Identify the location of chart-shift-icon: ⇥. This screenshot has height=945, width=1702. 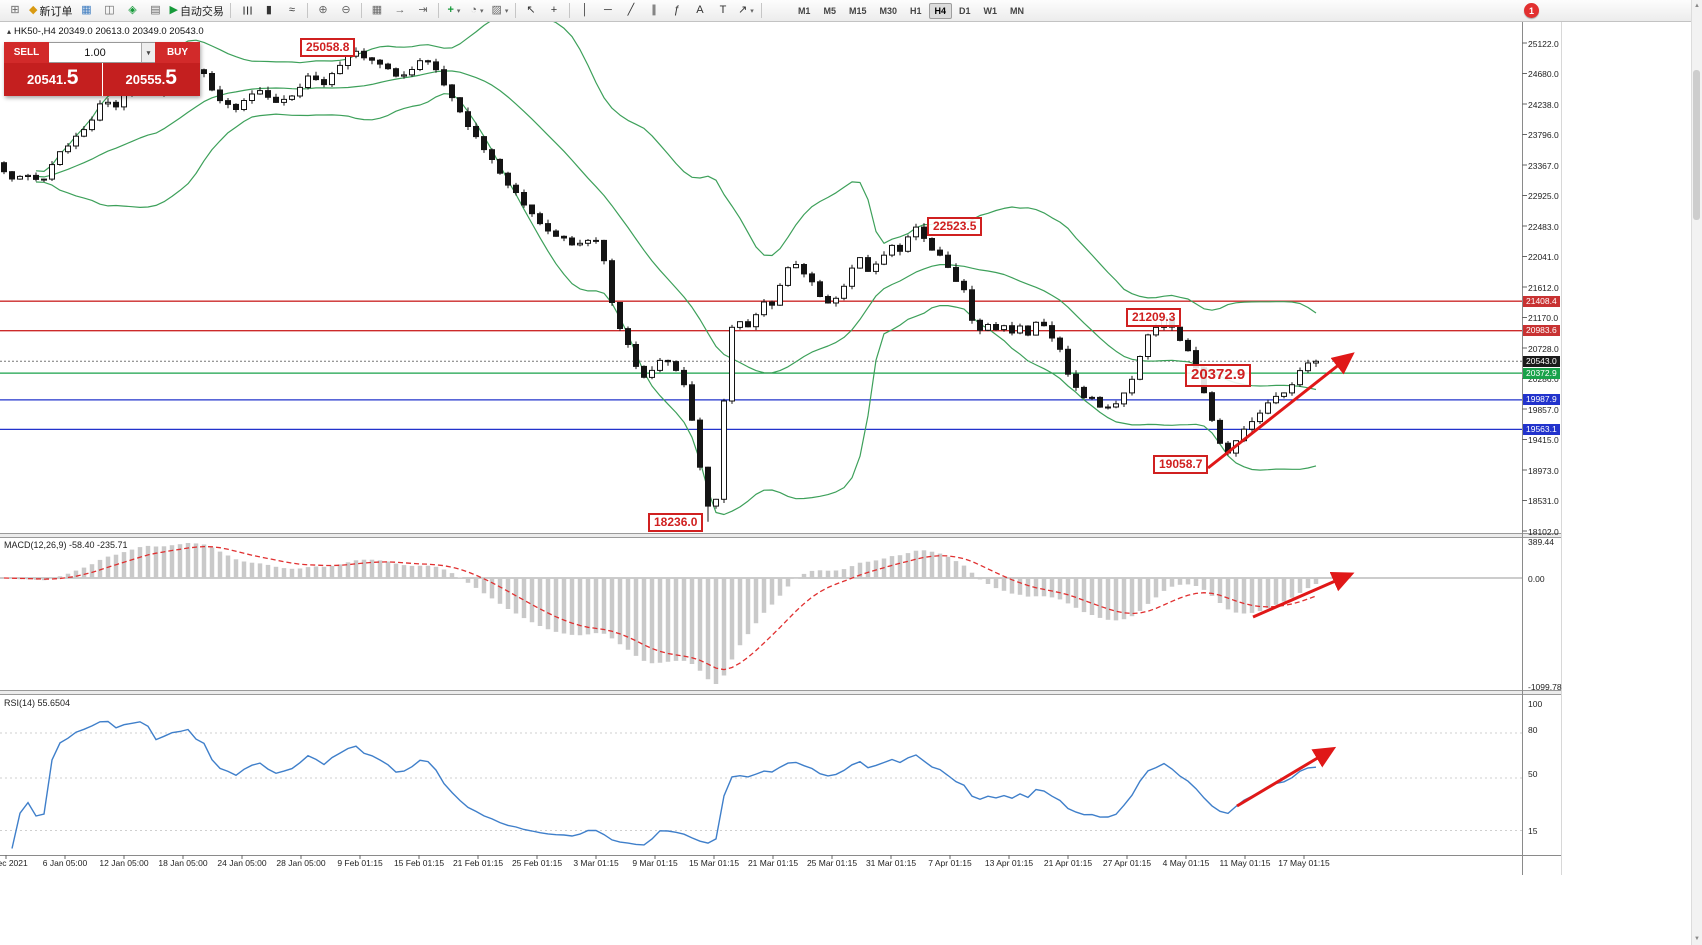
(423, 10).